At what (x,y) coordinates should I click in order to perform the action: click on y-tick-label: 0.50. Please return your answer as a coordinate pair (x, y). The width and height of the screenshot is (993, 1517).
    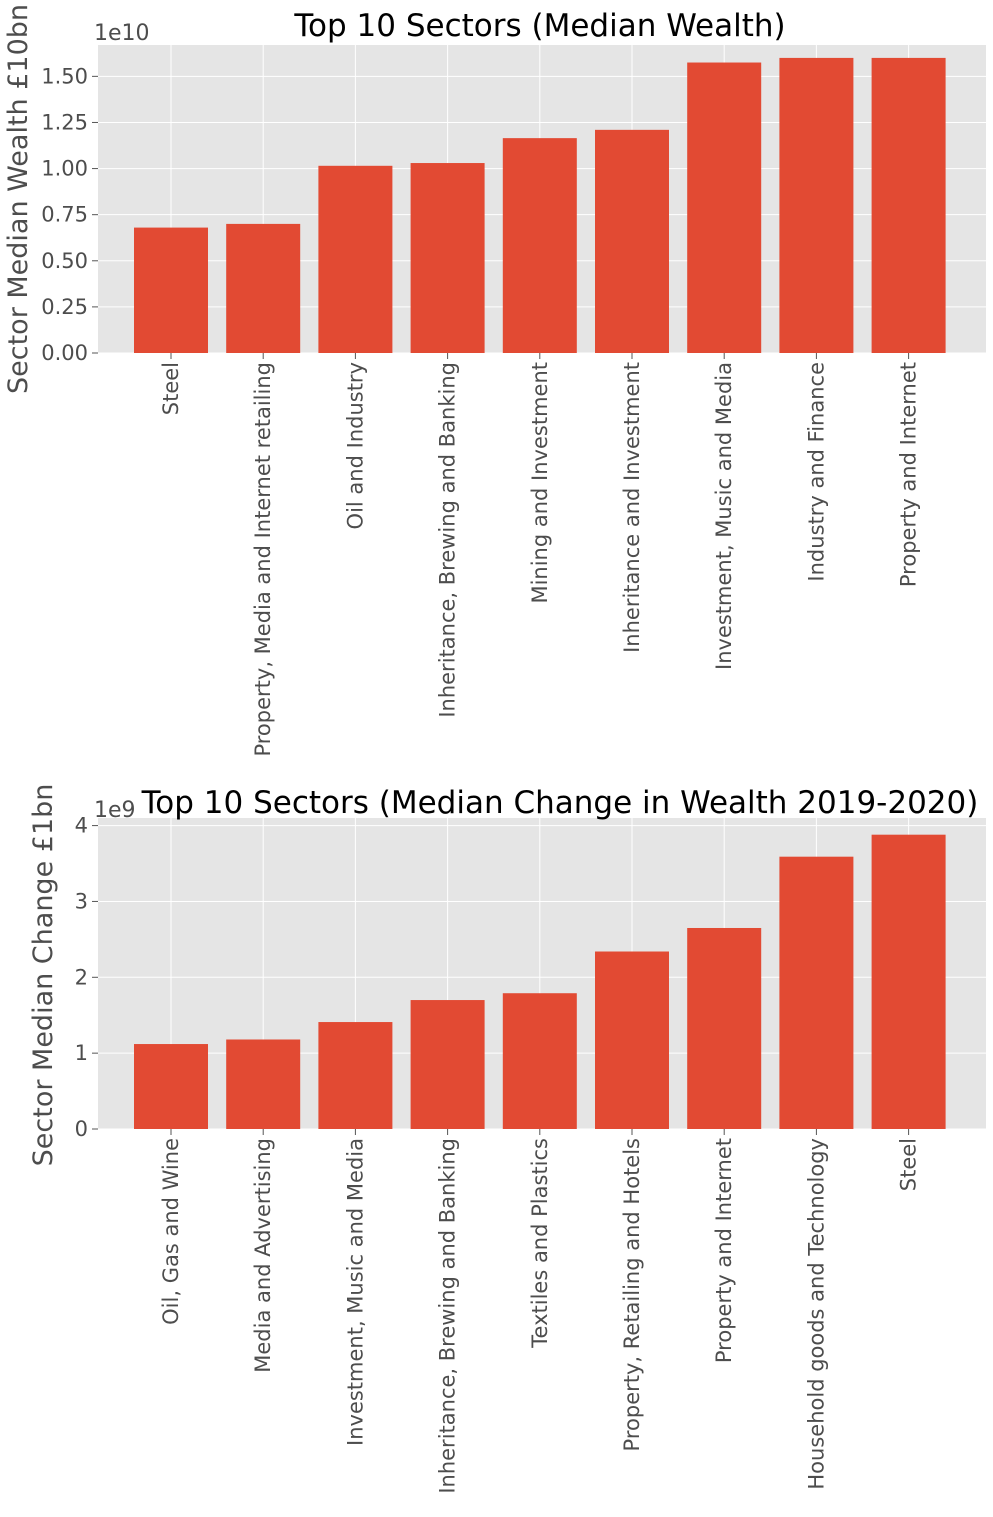
    Looking at the image, I should click on (64, 261).